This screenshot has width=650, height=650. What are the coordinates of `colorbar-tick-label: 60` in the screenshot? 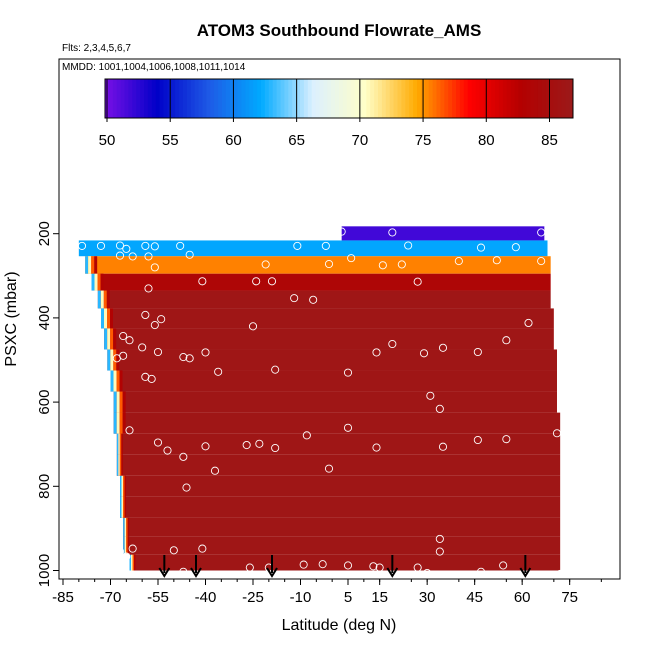 It's located at (233, 140).